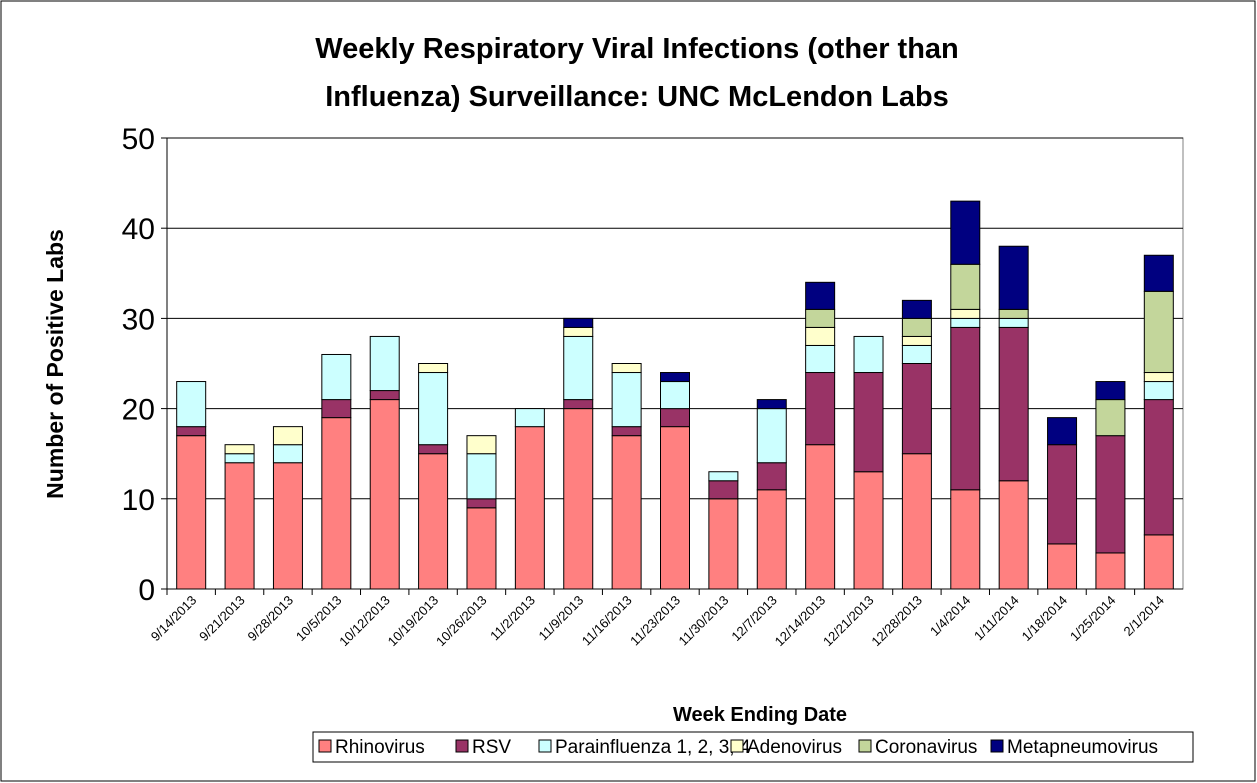  Describe the element at coordinates (653, 747) in the screenshot. I see `legend-label: Parainfluenza 1, 2, 3, 4` at that location.